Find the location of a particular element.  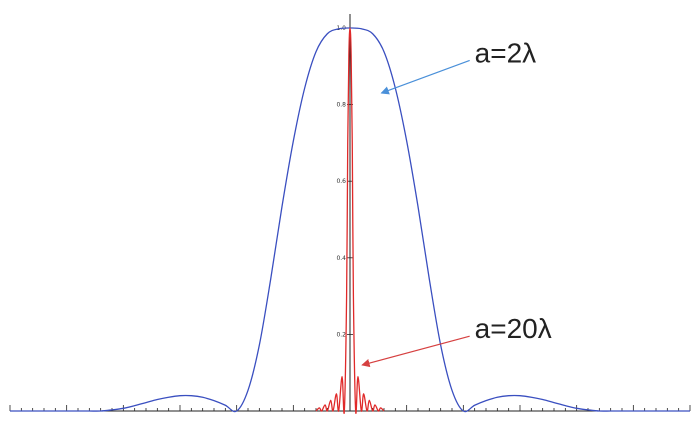

y-tick-label: 0.4 is located at coordinates (341, 258).